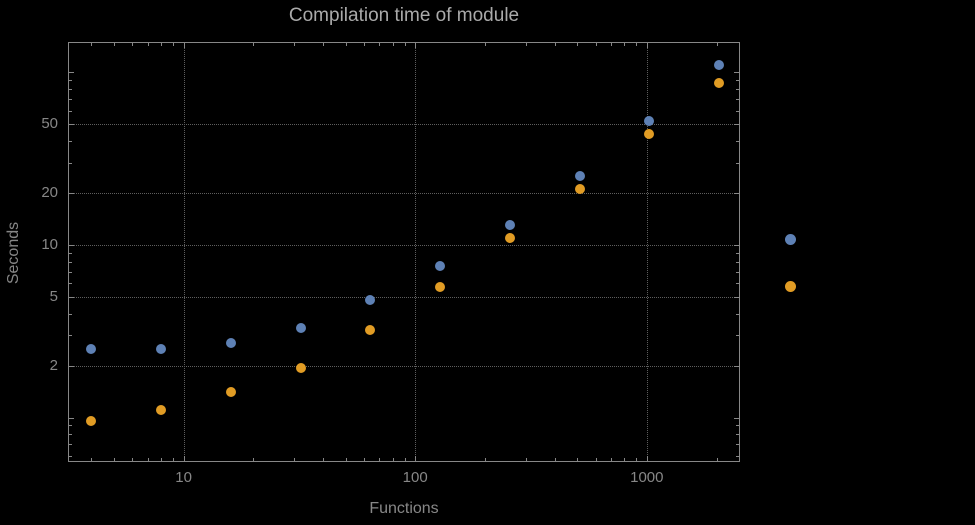 The width and height of the screenshot is (975, 525). I want to click on legend-marker-blue, so click(790, 239).